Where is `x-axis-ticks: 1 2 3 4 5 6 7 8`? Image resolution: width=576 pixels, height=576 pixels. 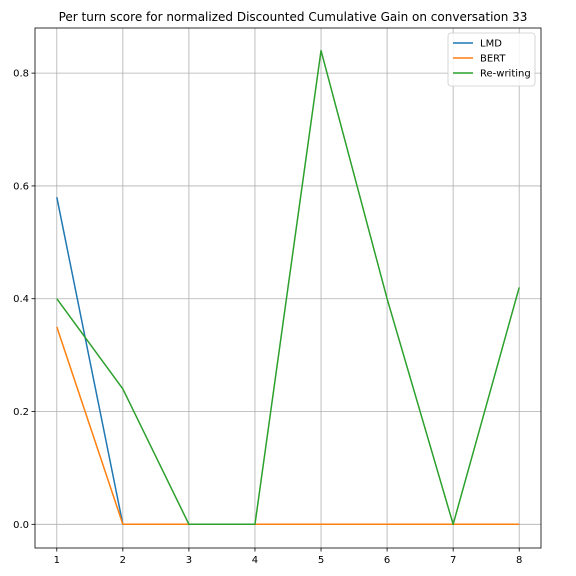 x-axis-ticks: 1 2 3 4 5 6 7 8 is located at coordinates (288, 557).